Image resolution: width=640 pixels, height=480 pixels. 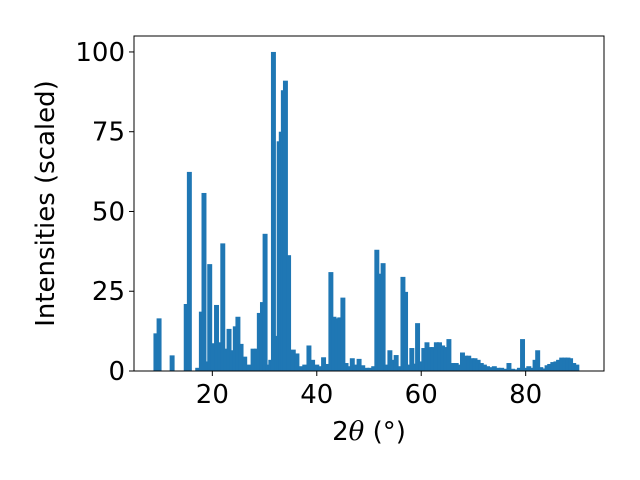 I want to click on y-tick-label-0: 0, so click(x=116, y=372).